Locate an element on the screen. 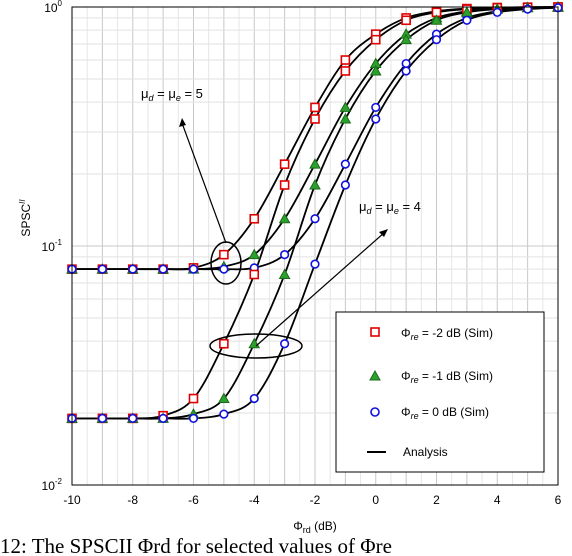 The image size is (572, 556). legend-box is located at coordinates (440, 392).